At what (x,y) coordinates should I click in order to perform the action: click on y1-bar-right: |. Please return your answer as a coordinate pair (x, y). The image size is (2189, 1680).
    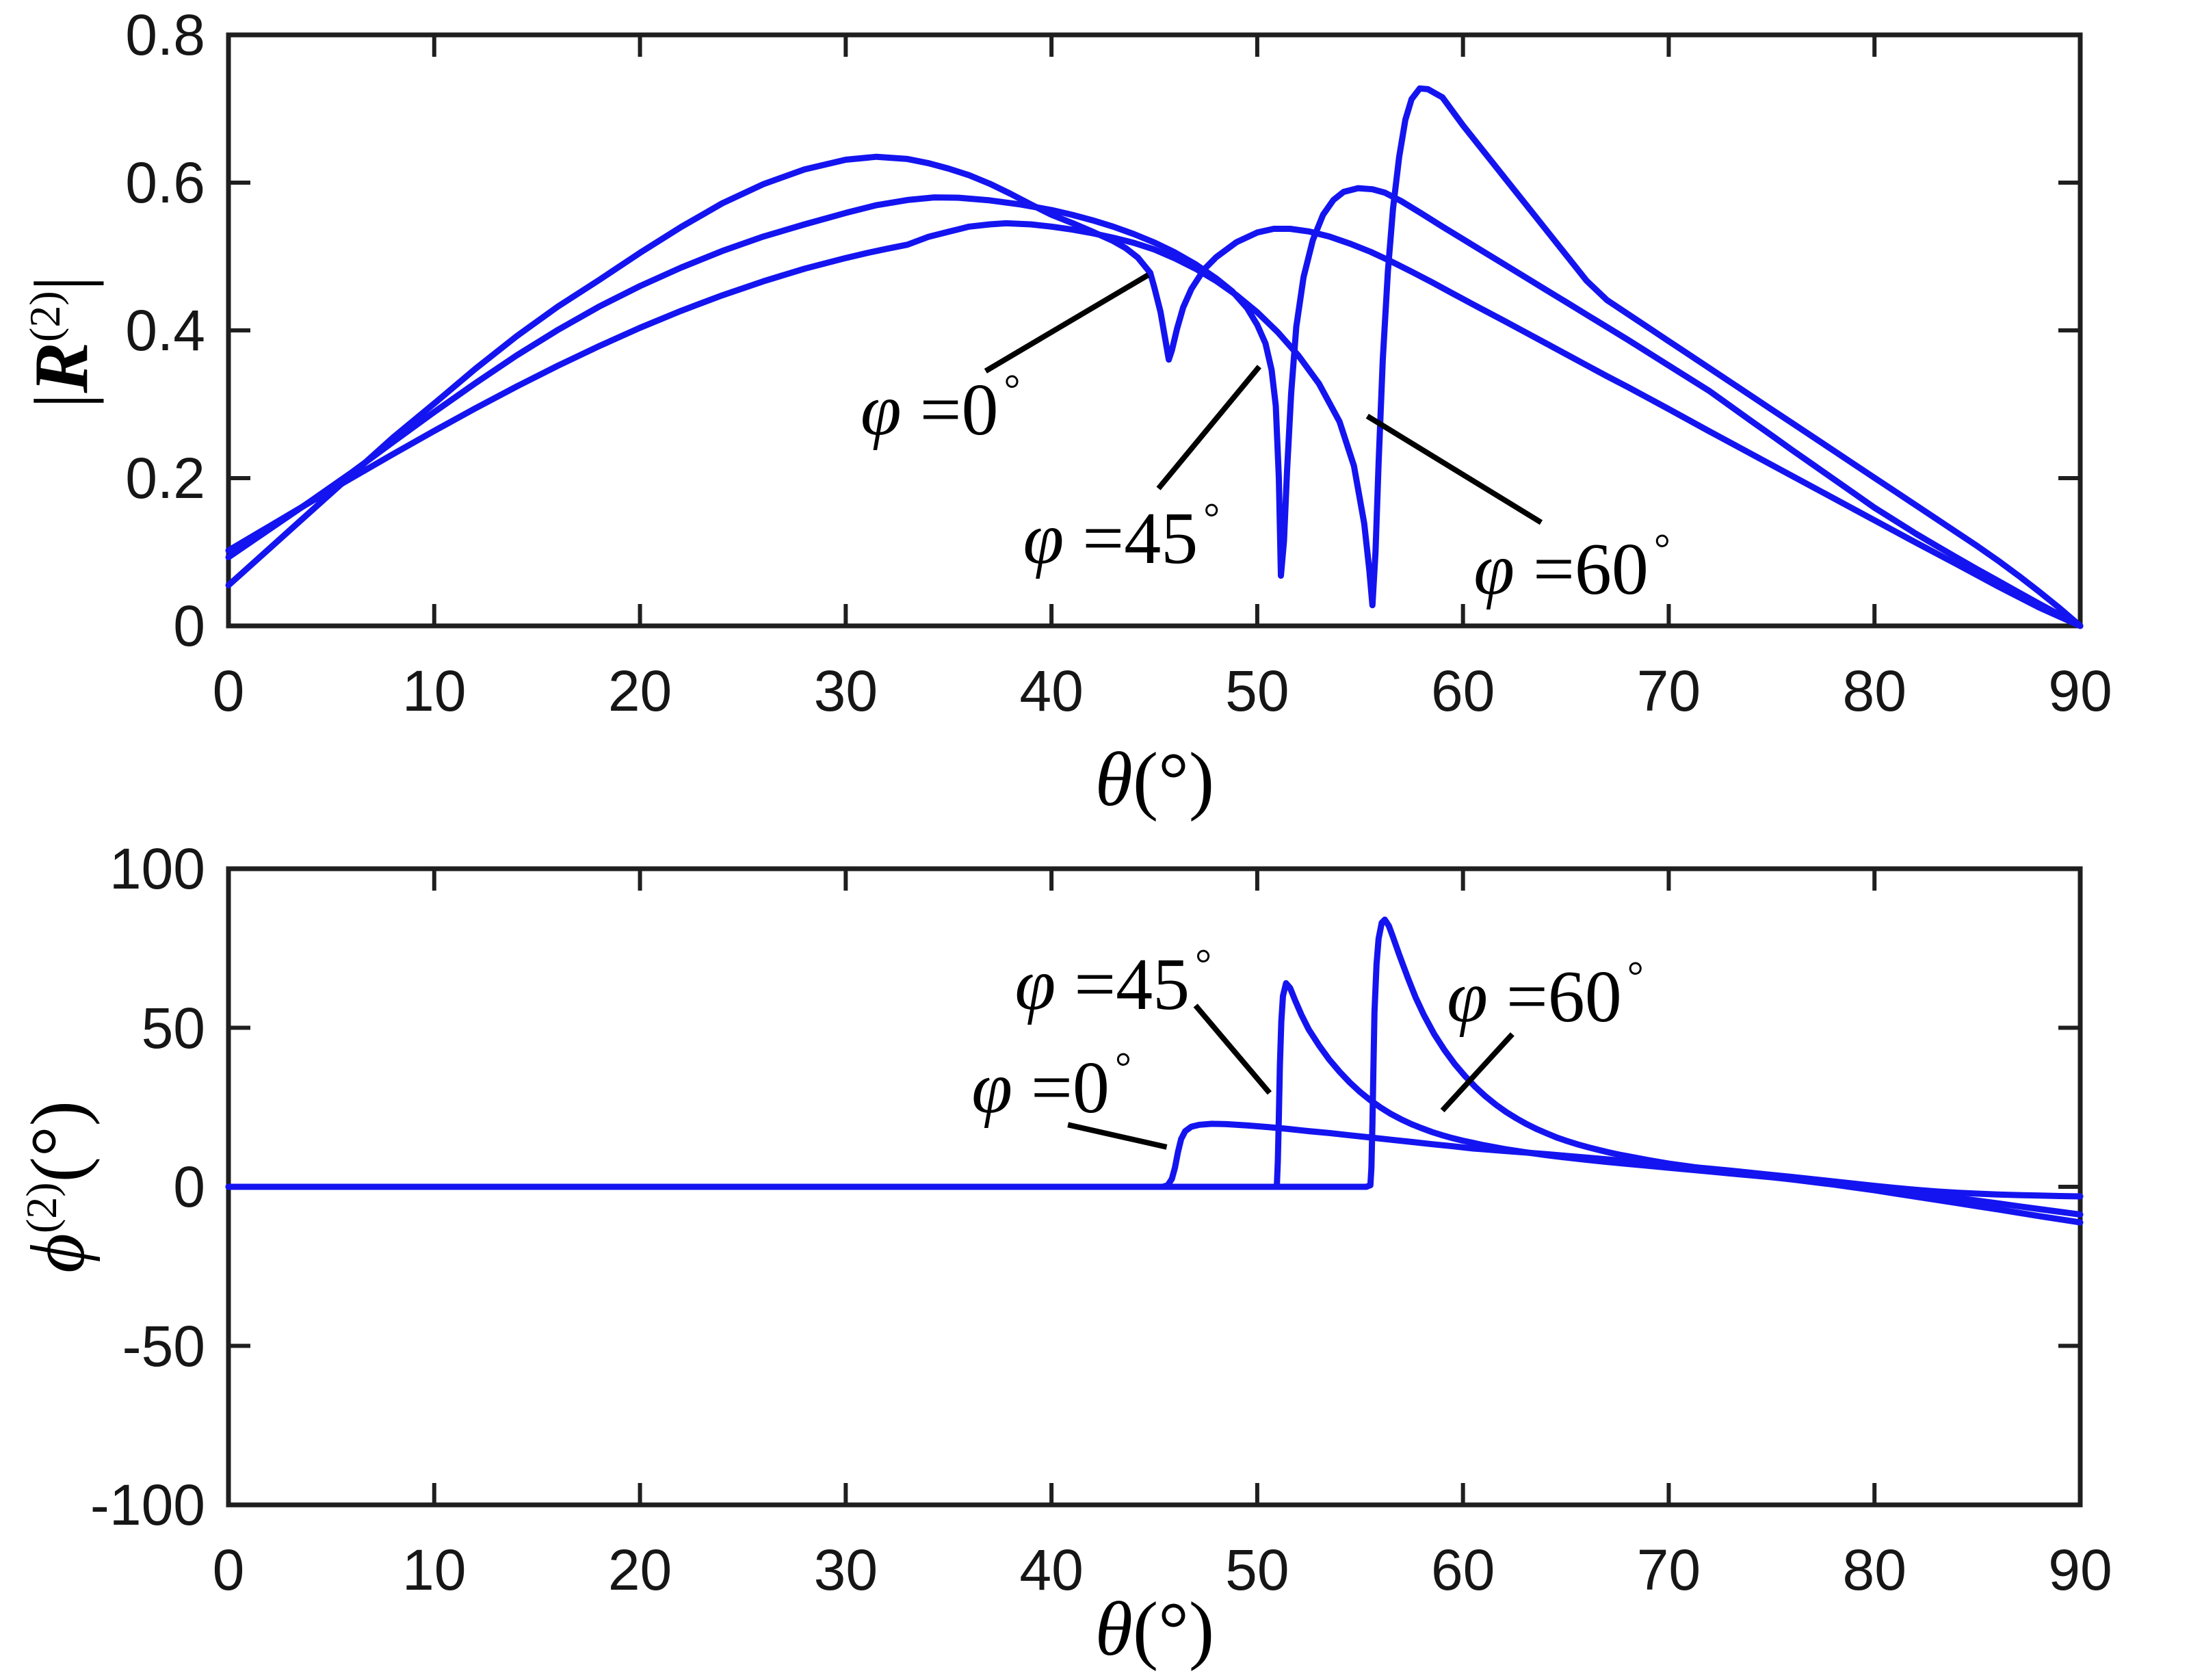
    Looking at the image, I should click on (61, 283).